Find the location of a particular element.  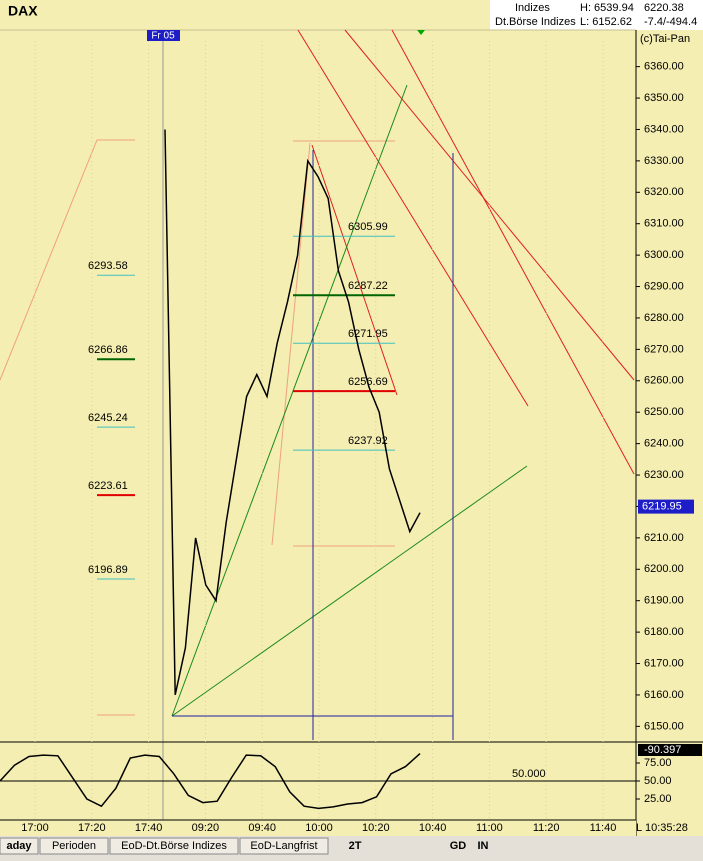

y-tick-label: 6330.00 is located at coordinates (664, 161).